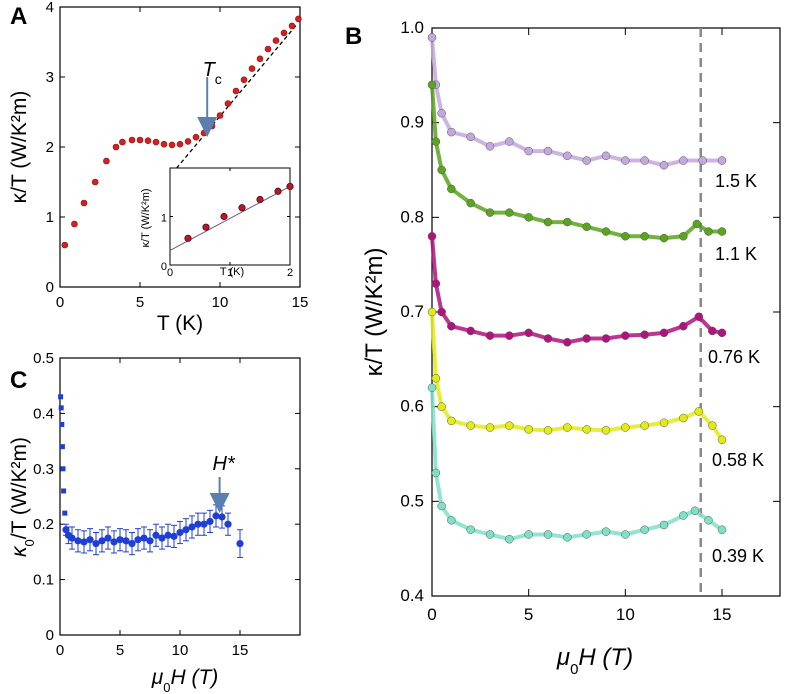  What do you see at coordinates (180, 323) in the screenshot?
I see `panel-a-xlabel: T (K)` at bounding box center [180, 323].